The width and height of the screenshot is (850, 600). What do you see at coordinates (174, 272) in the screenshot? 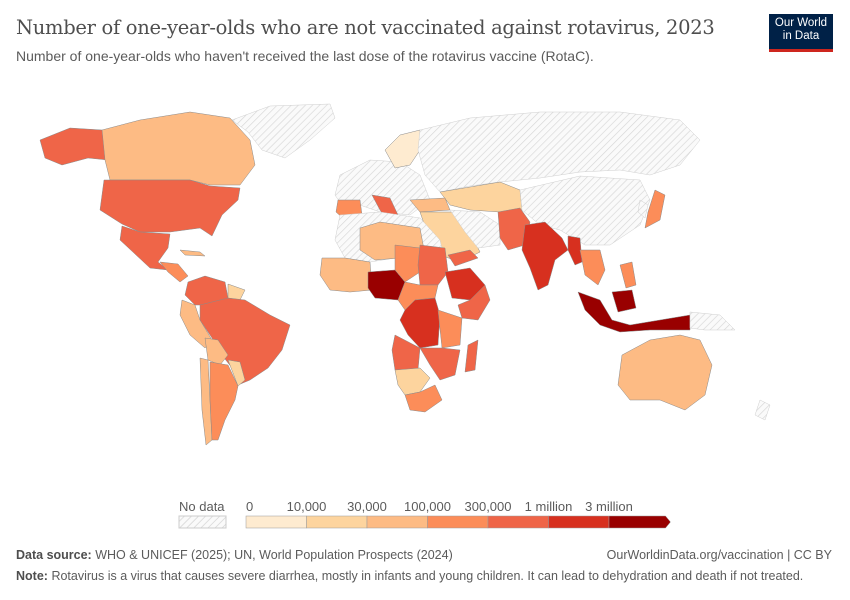
I see `country-central-america` at bounding box center [174, 272].